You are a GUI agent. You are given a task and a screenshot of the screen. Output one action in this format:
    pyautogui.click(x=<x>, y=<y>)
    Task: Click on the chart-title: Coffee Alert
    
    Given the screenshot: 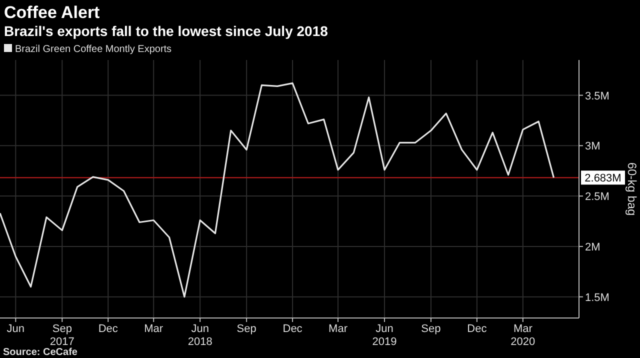 What is the action you would take?
    pyautogui.click(x=52, y=12)
    